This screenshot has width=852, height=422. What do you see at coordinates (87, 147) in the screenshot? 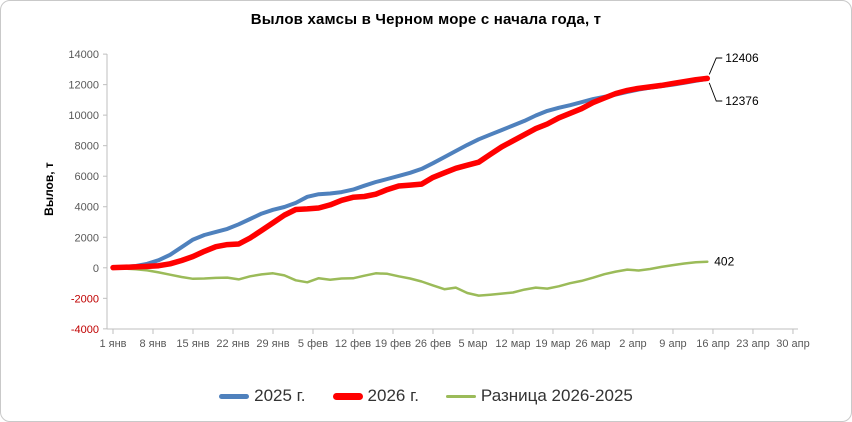
I see `y-tick-label: 8000` at bounding box center [87, 147].